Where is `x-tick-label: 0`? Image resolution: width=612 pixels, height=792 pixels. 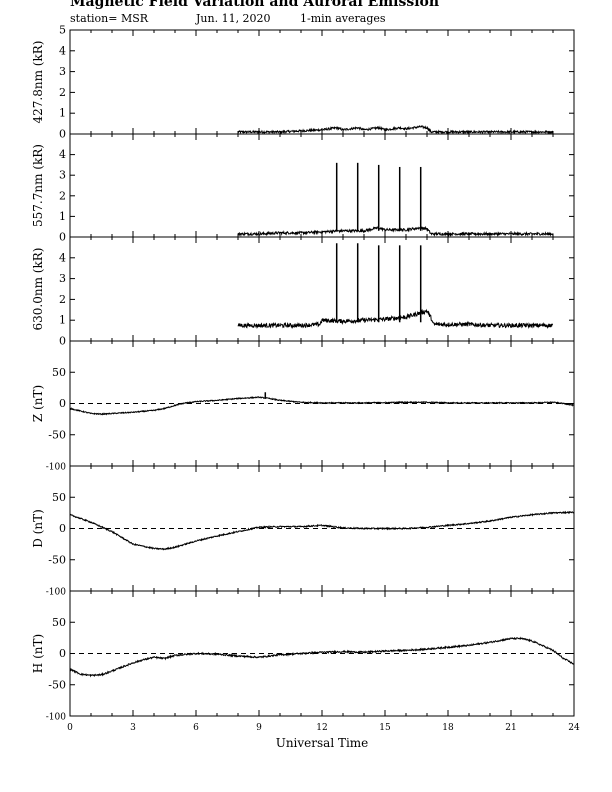 x-tick-label: 0 is located at coordinates (70, 728).